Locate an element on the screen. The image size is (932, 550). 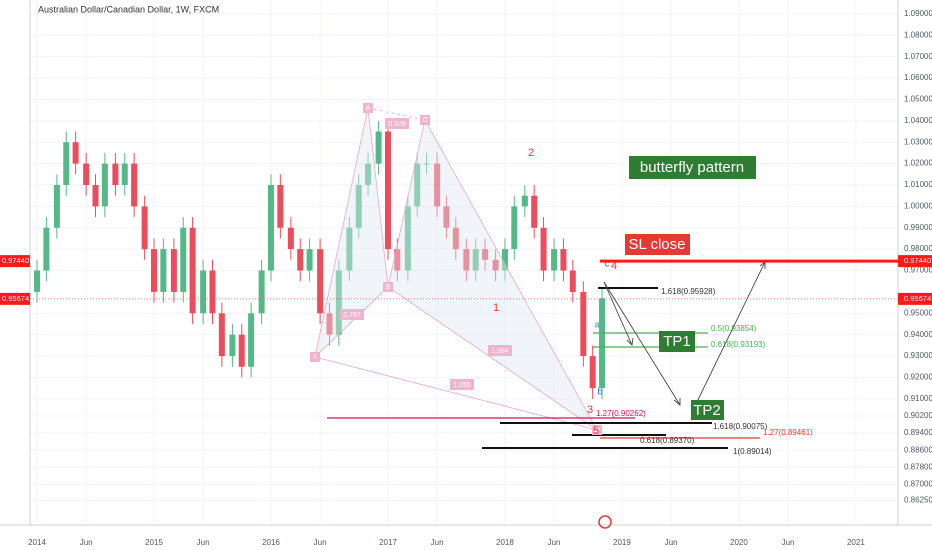
x-tick-label: 2015 is located at coordinates (154, 542).